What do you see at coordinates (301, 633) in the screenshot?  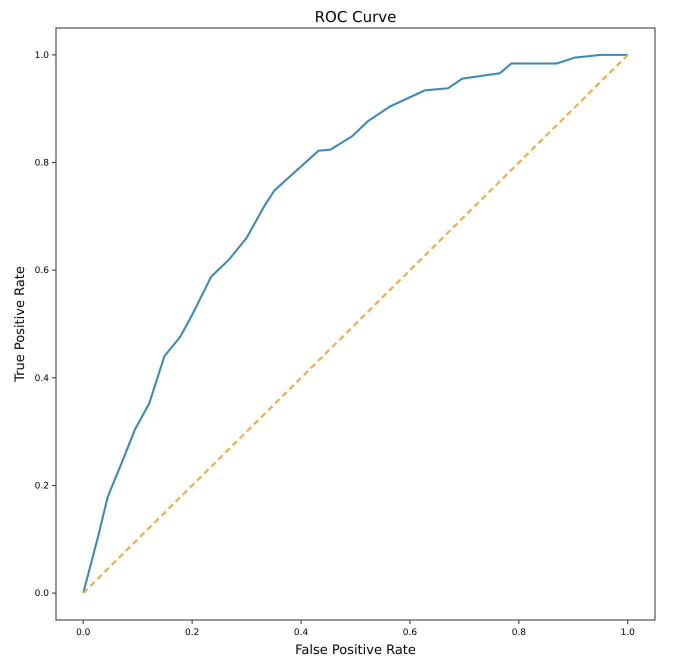 I see `x-tick-label: 0.4` at bounding box center [301, 633].